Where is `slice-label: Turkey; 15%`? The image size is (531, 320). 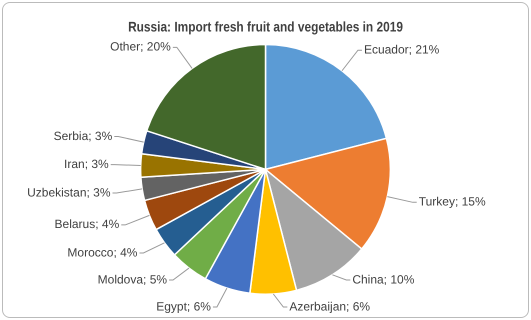
slice-label: Turkey; 15% is located at coordinates (452, 201).